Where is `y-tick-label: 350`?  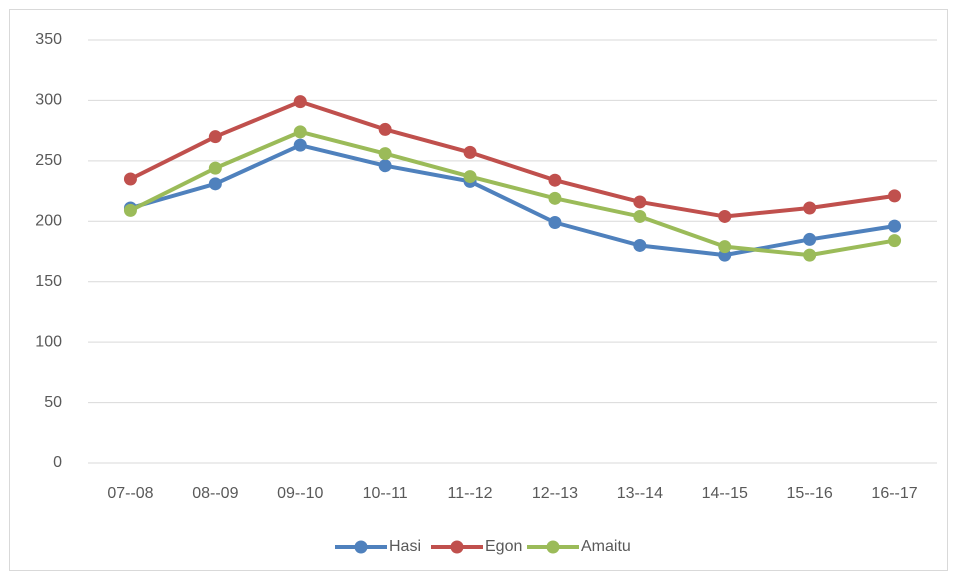 y-tick-label: 350 is located at coordinates (48, 39).